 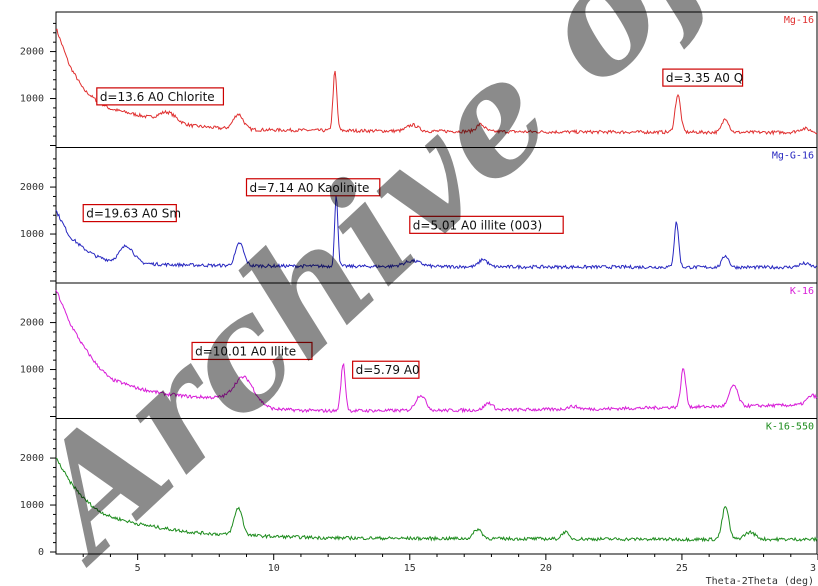 I want to click on x-tick-label: 10, so click(x=274, y=568).